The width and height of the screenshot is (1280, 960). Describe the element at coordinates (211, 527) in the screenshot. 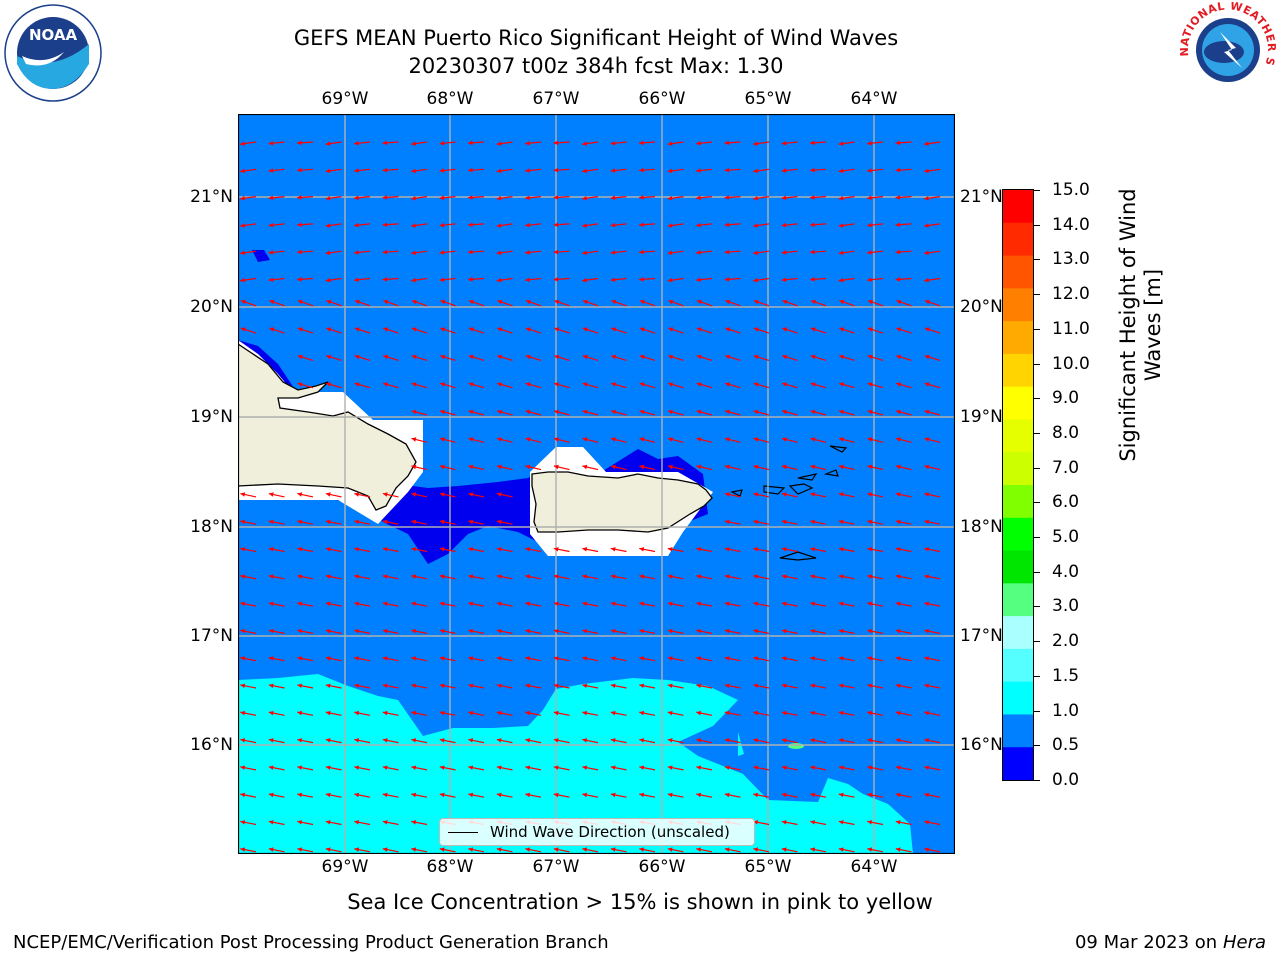

I see `lat-label-left-18n: 18°N` at that location.